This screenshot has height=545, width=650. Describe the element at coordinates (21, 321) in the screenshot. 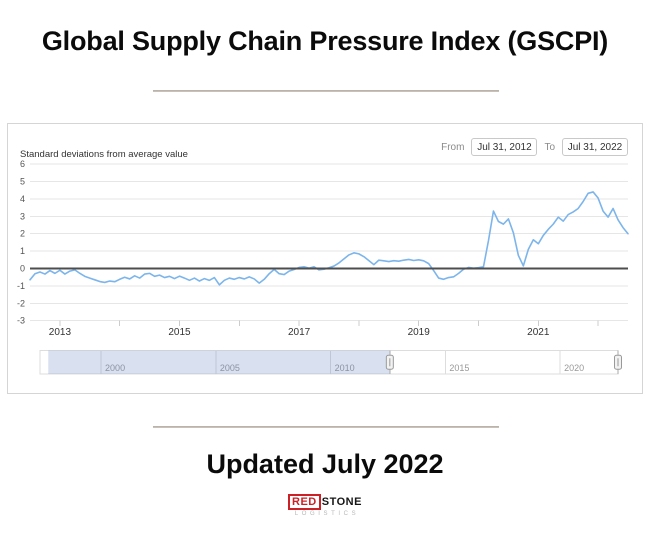

I see `svg-text: -3` at that location.